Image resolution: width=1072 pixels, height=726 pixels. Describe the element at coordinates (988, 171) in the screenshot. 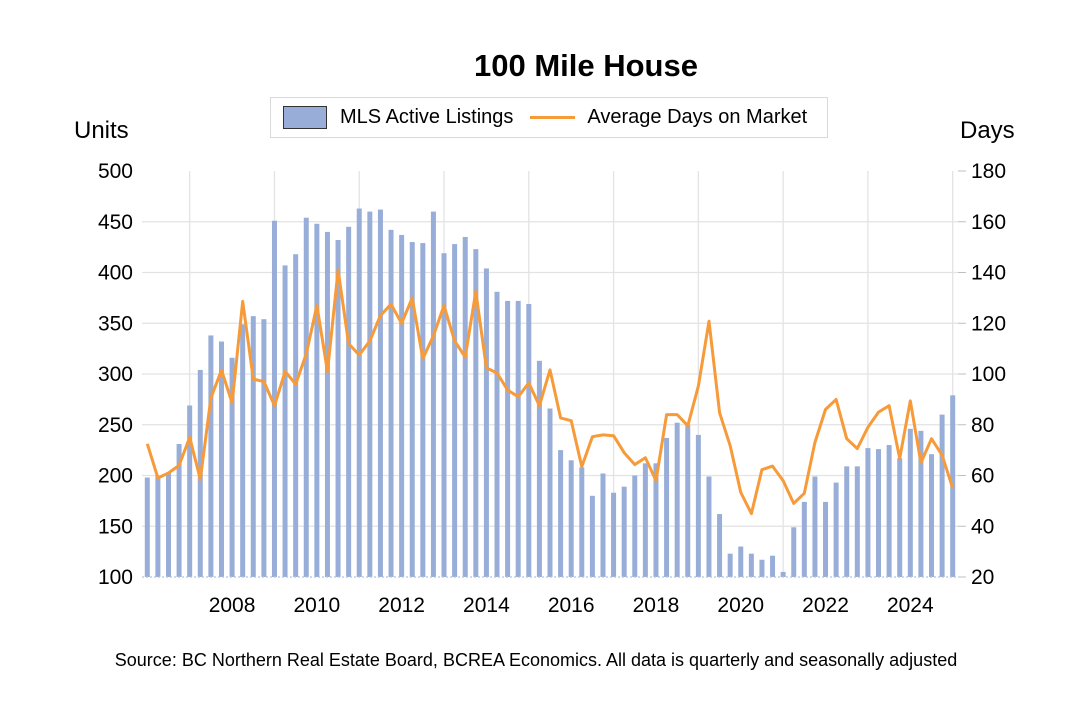

I see `y2-tick-label: 180` at that location.